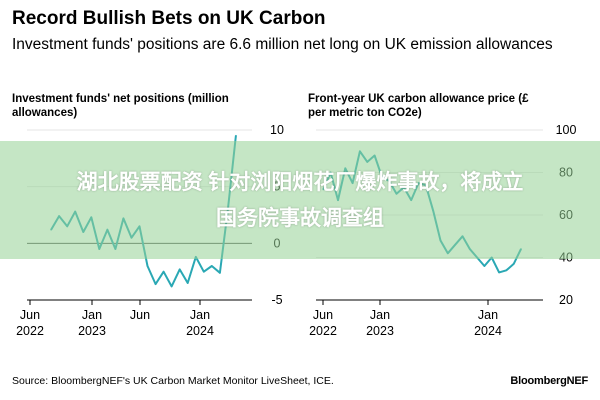 Image resolution: width=600 pixels, height=400 pixels. I want to click on watermark-line-1: 湖北股票配资 针对浏阳烟花厂爆炸事故，将成立, so click(300, 182).